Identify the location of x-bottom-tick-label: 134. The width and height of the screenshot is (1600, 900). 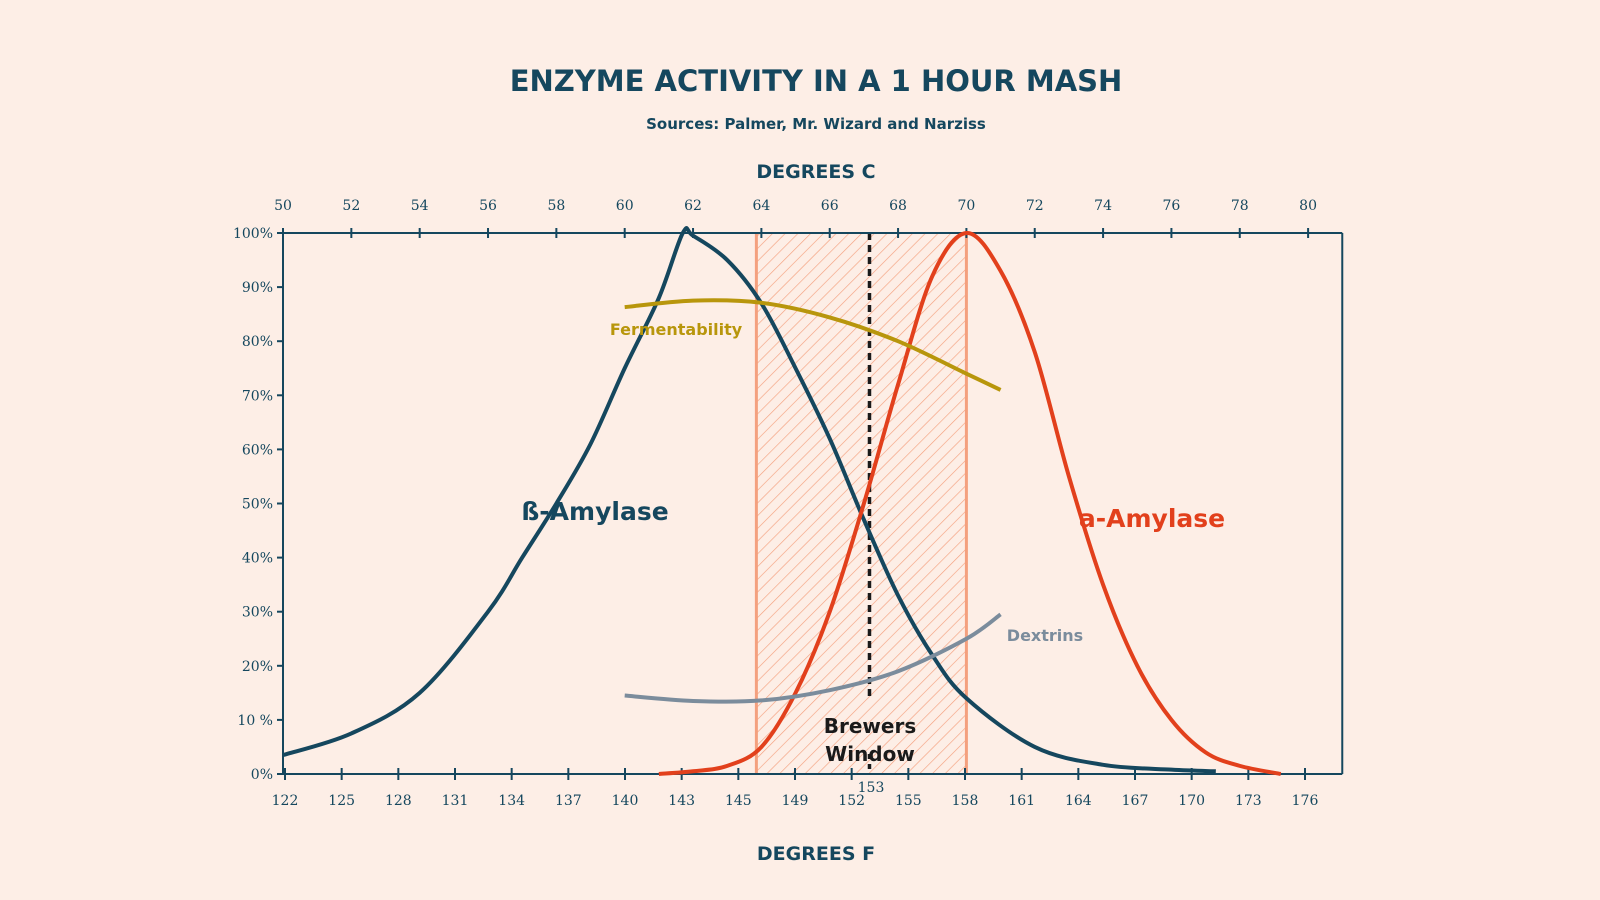
(511, 801).